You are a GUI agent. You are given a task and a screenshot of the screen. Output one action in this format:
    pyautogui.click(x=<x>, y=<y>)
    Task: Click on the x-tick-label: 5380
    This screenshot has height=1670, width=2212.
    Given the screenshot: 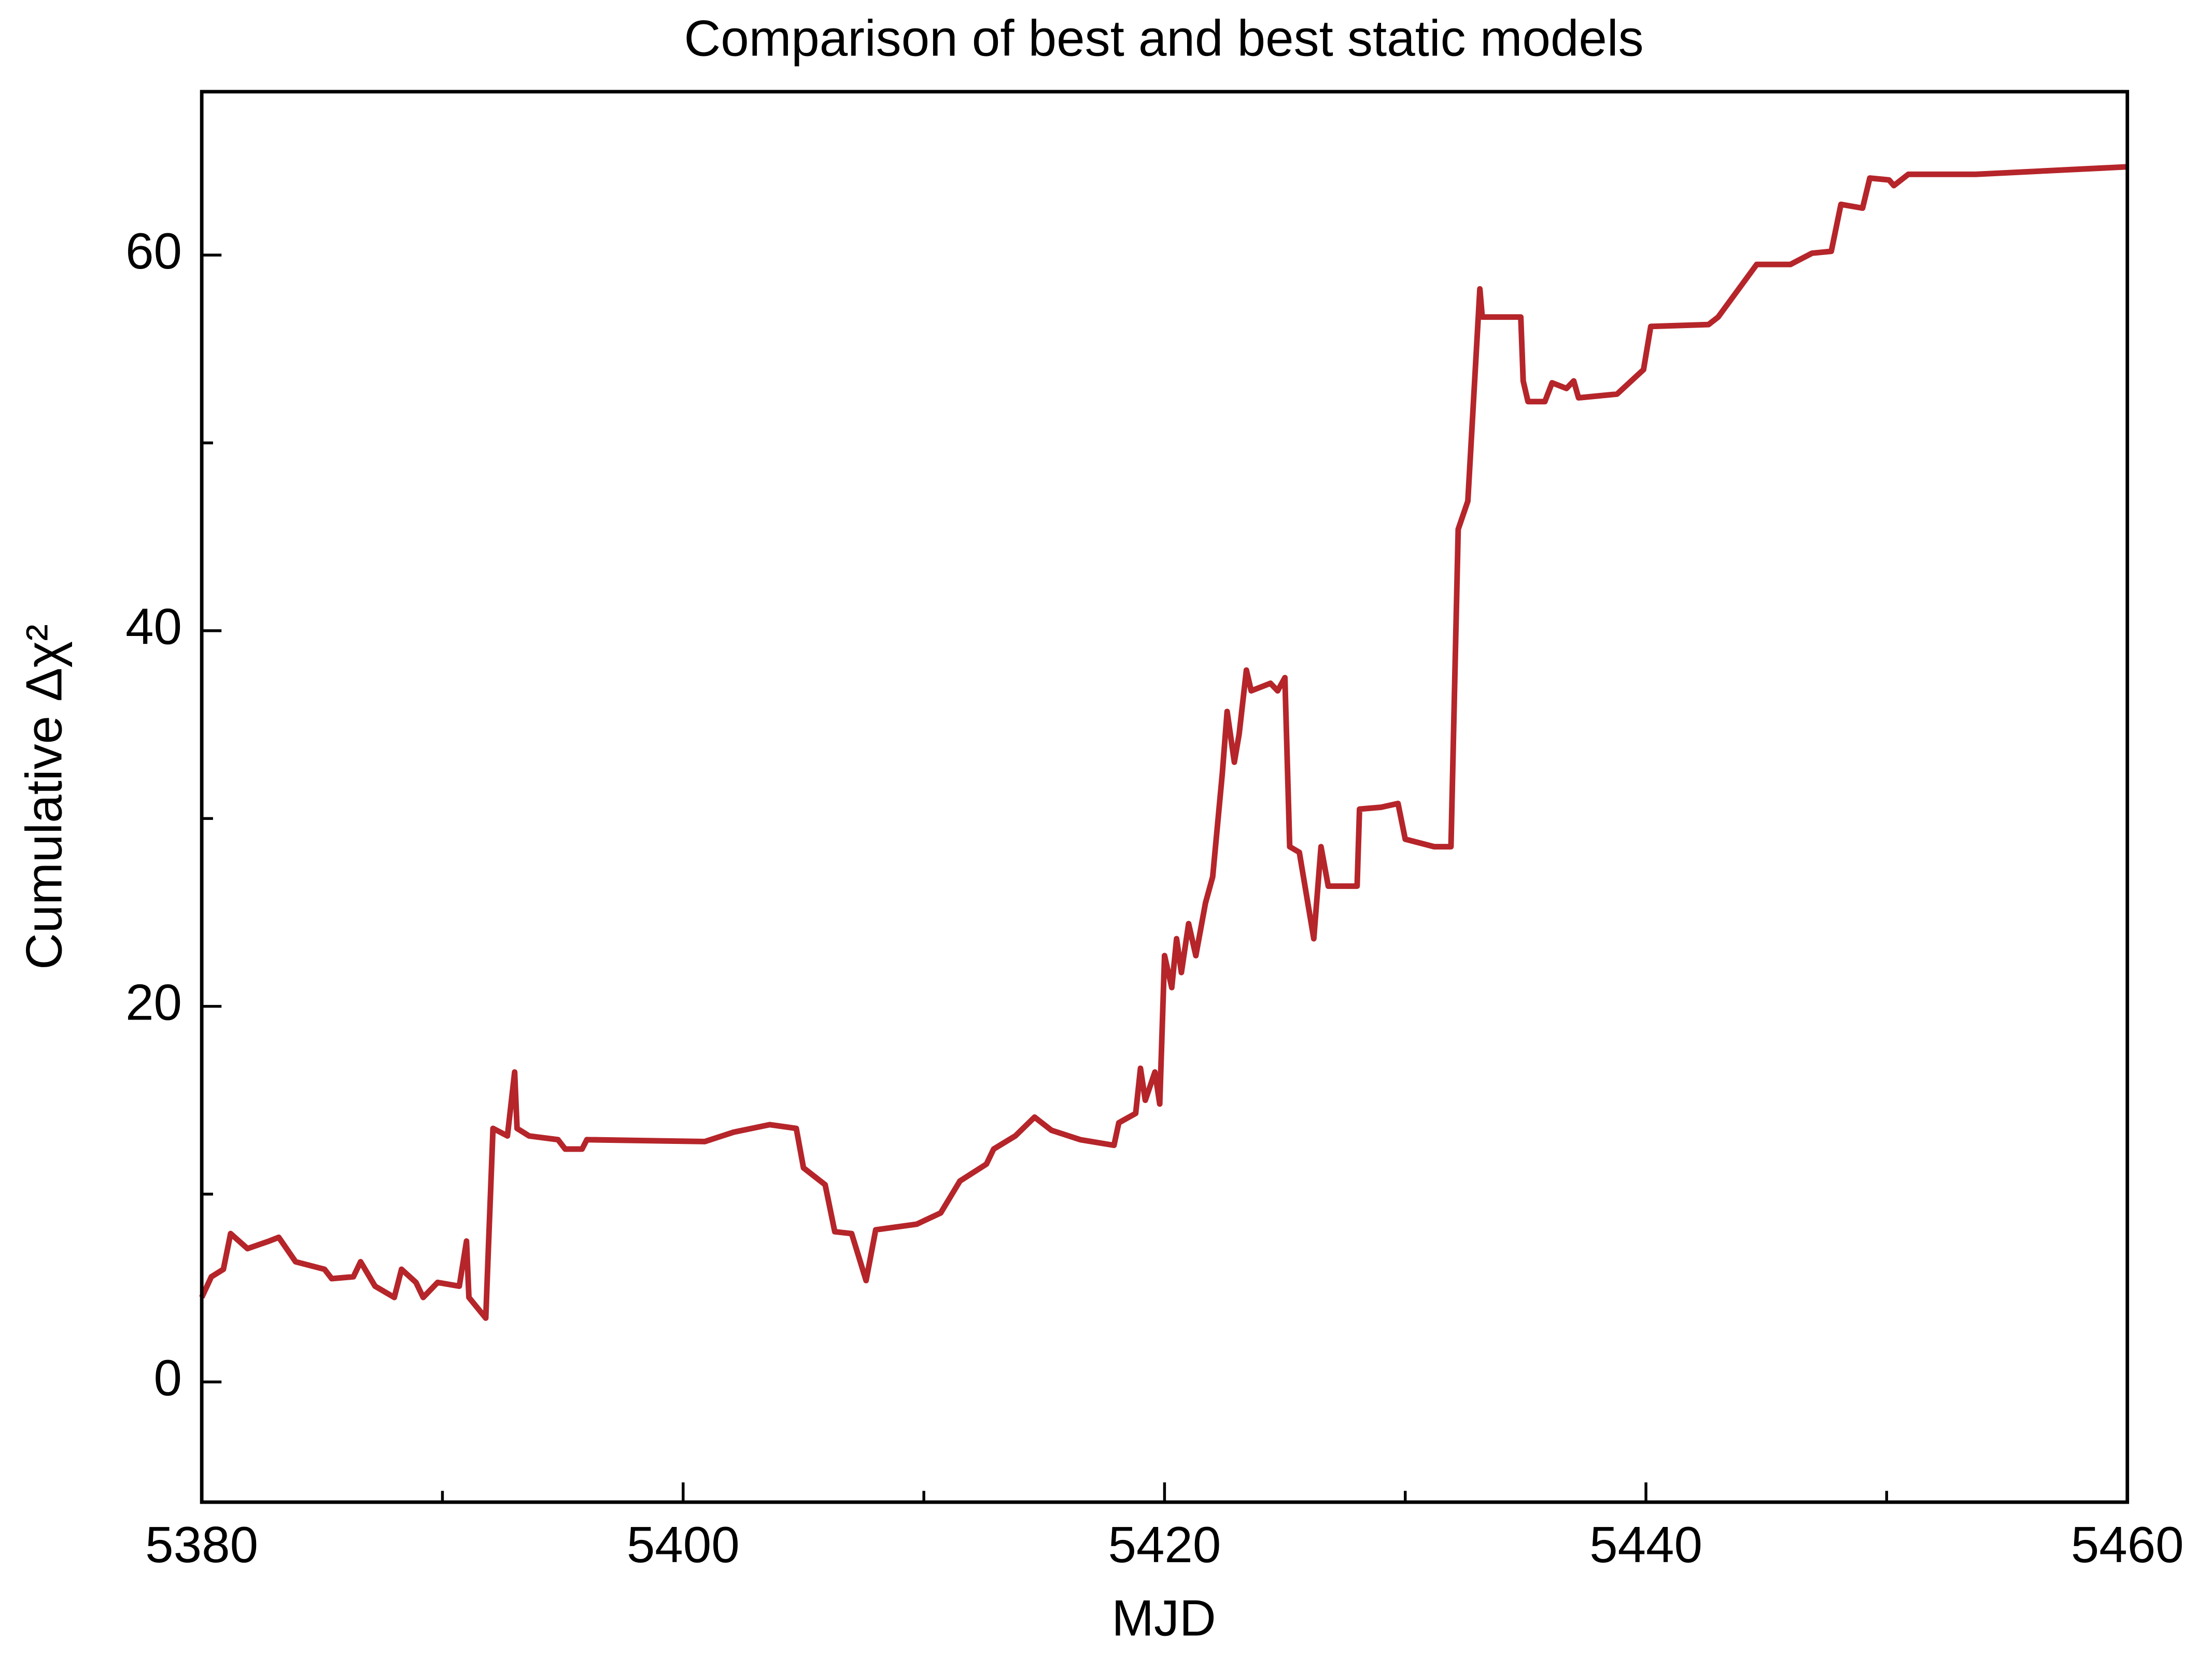 What is the action you would take?
    pyautogui.click(x=201, y=1544)
    